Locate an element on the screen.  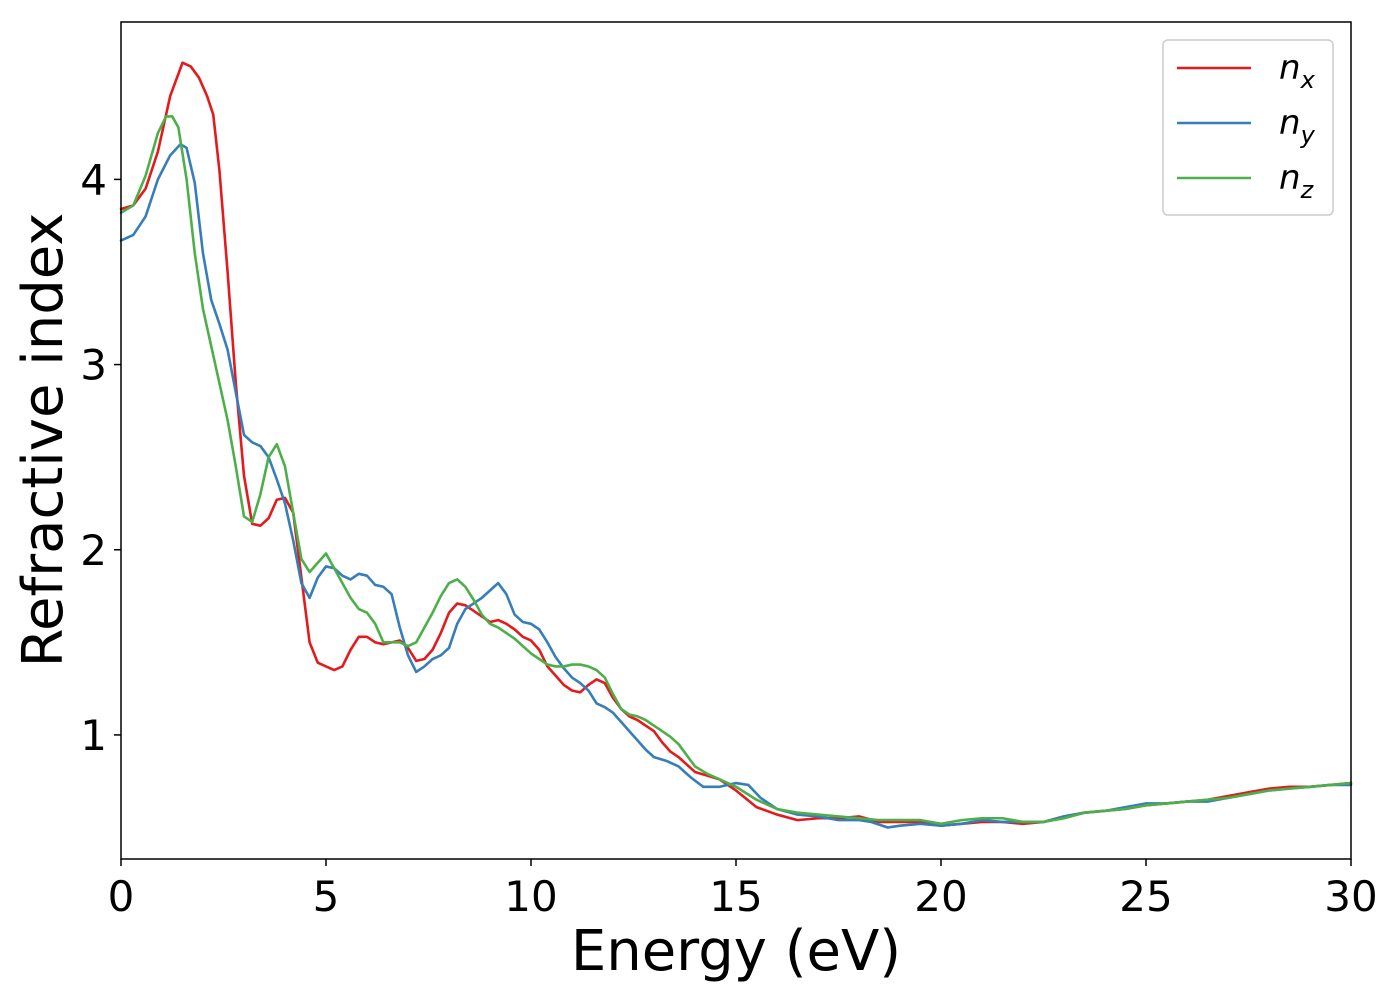
y-axis-title: Refractive index is located at coordinates (43, 440).